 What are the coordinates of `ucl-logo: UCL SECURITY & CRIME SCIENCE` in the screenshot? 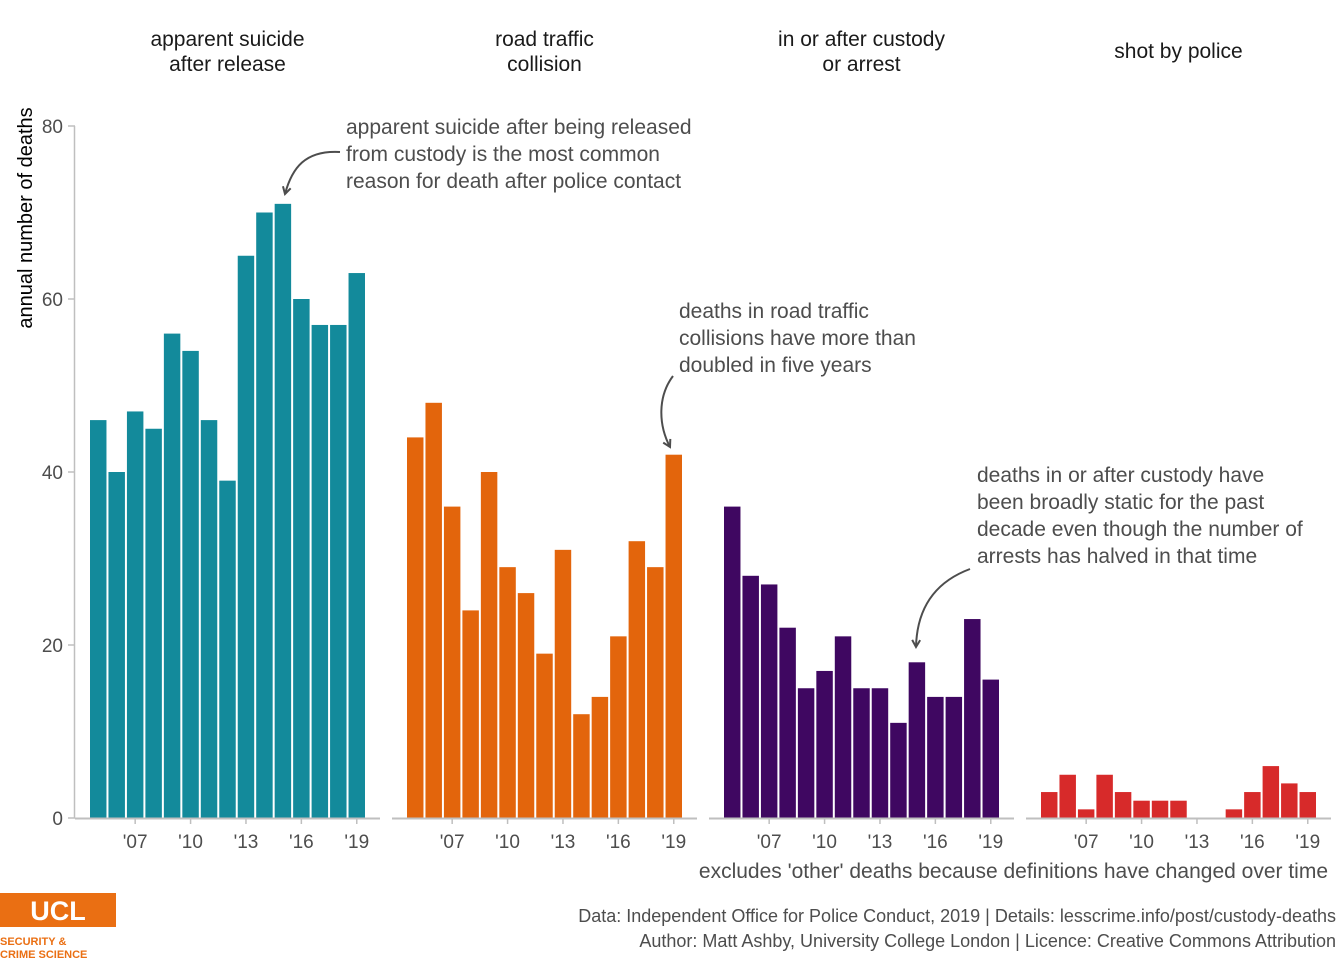 It's located at (58, 926).